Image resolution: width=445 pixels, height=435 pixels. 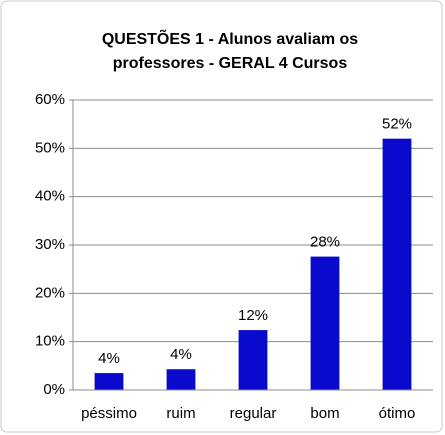 I want to click on y-tick-label: 40%, so click(x=50, y=196).